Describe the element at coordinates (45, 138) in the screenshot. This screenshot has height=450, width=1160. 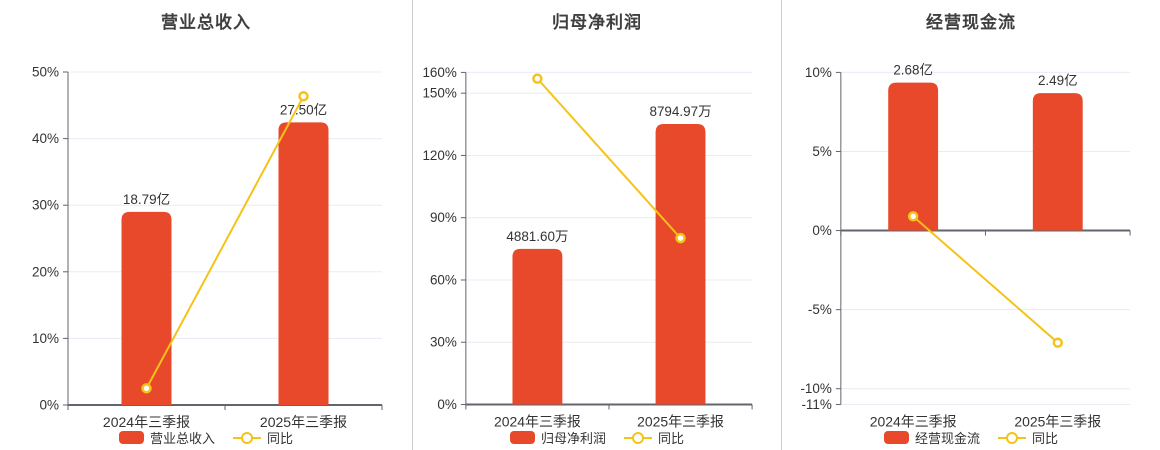
I see `y-tick-label: 40%` at that location.